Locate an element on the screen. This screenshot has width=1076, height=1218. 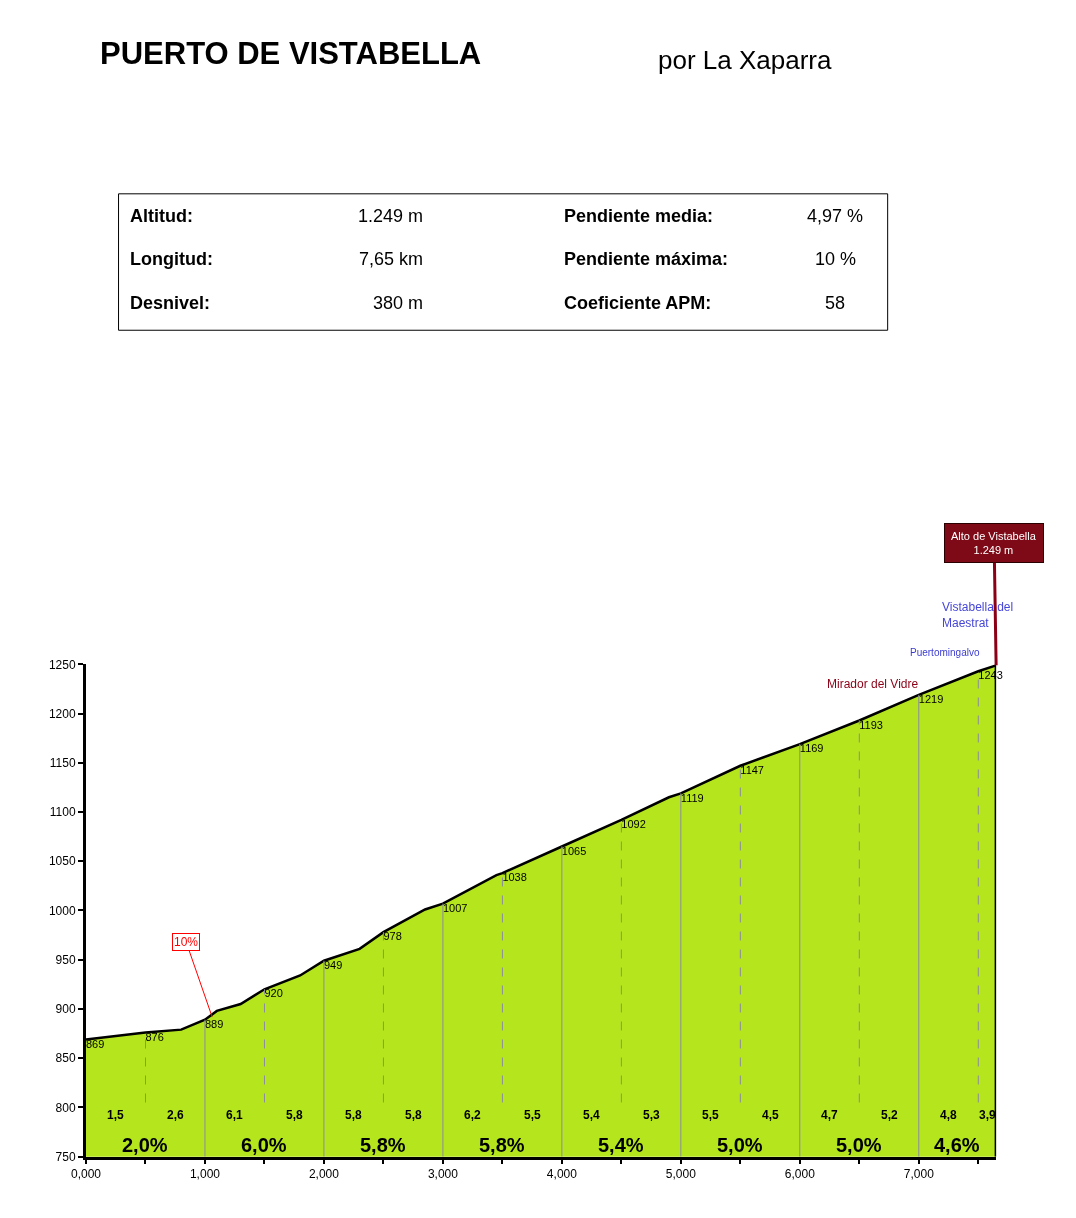
text: PUERTO DE VISTABELLA is located at coordinates (291, 53).